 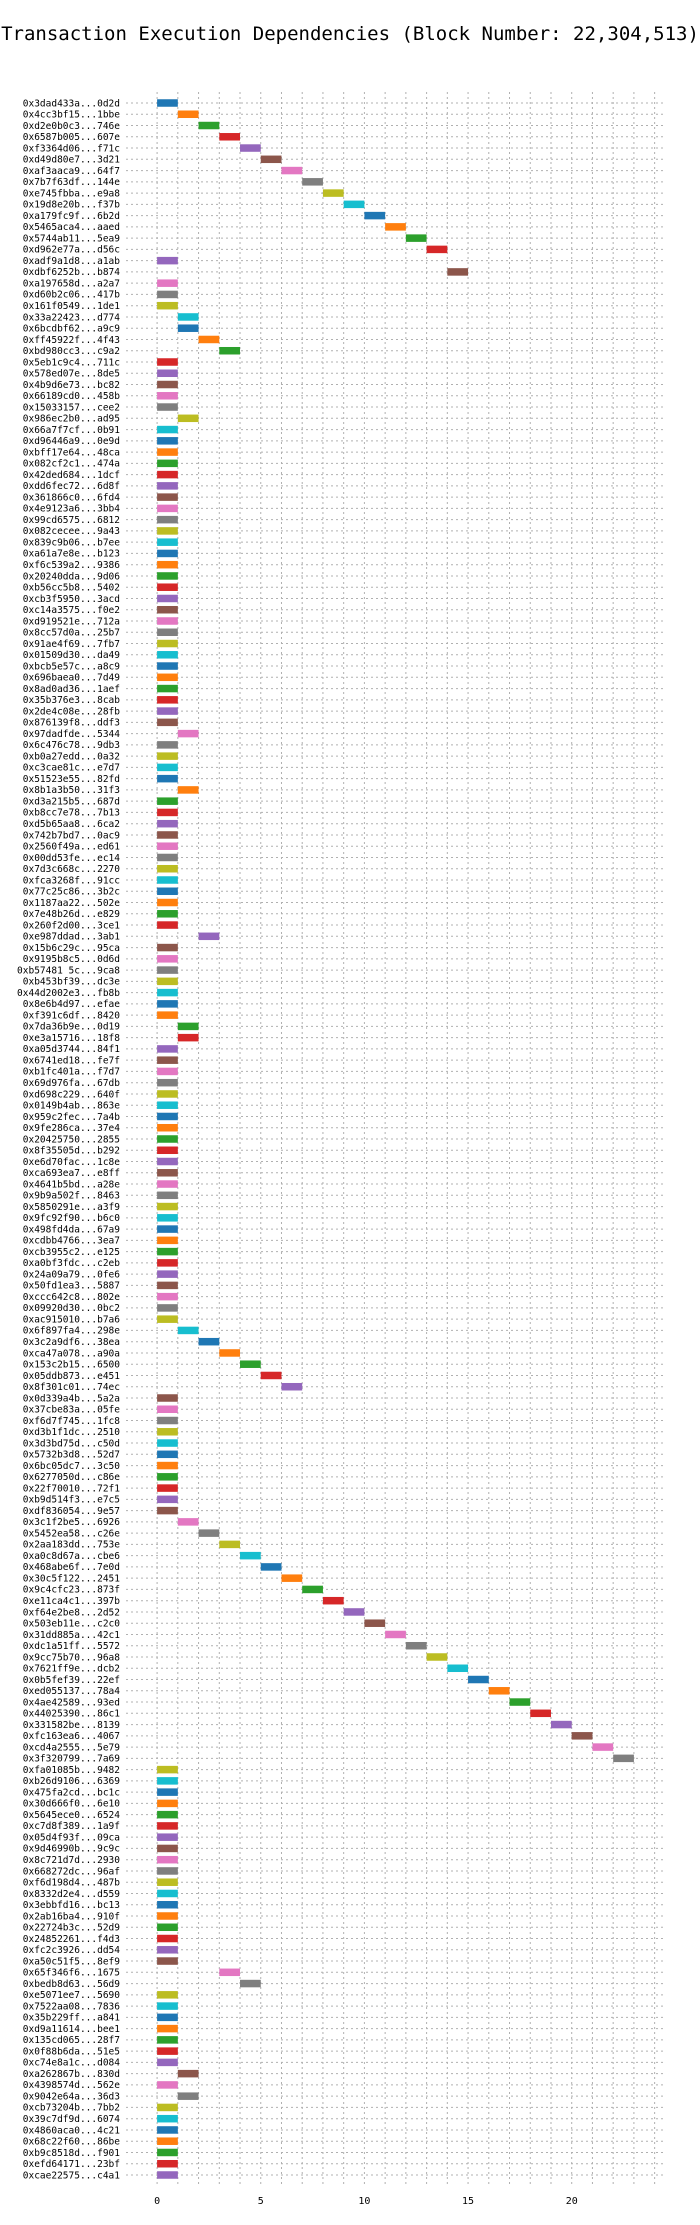 I want to click on y-tick-label: 0x9cc75b70...96a8, so click(x=72, y=1657).